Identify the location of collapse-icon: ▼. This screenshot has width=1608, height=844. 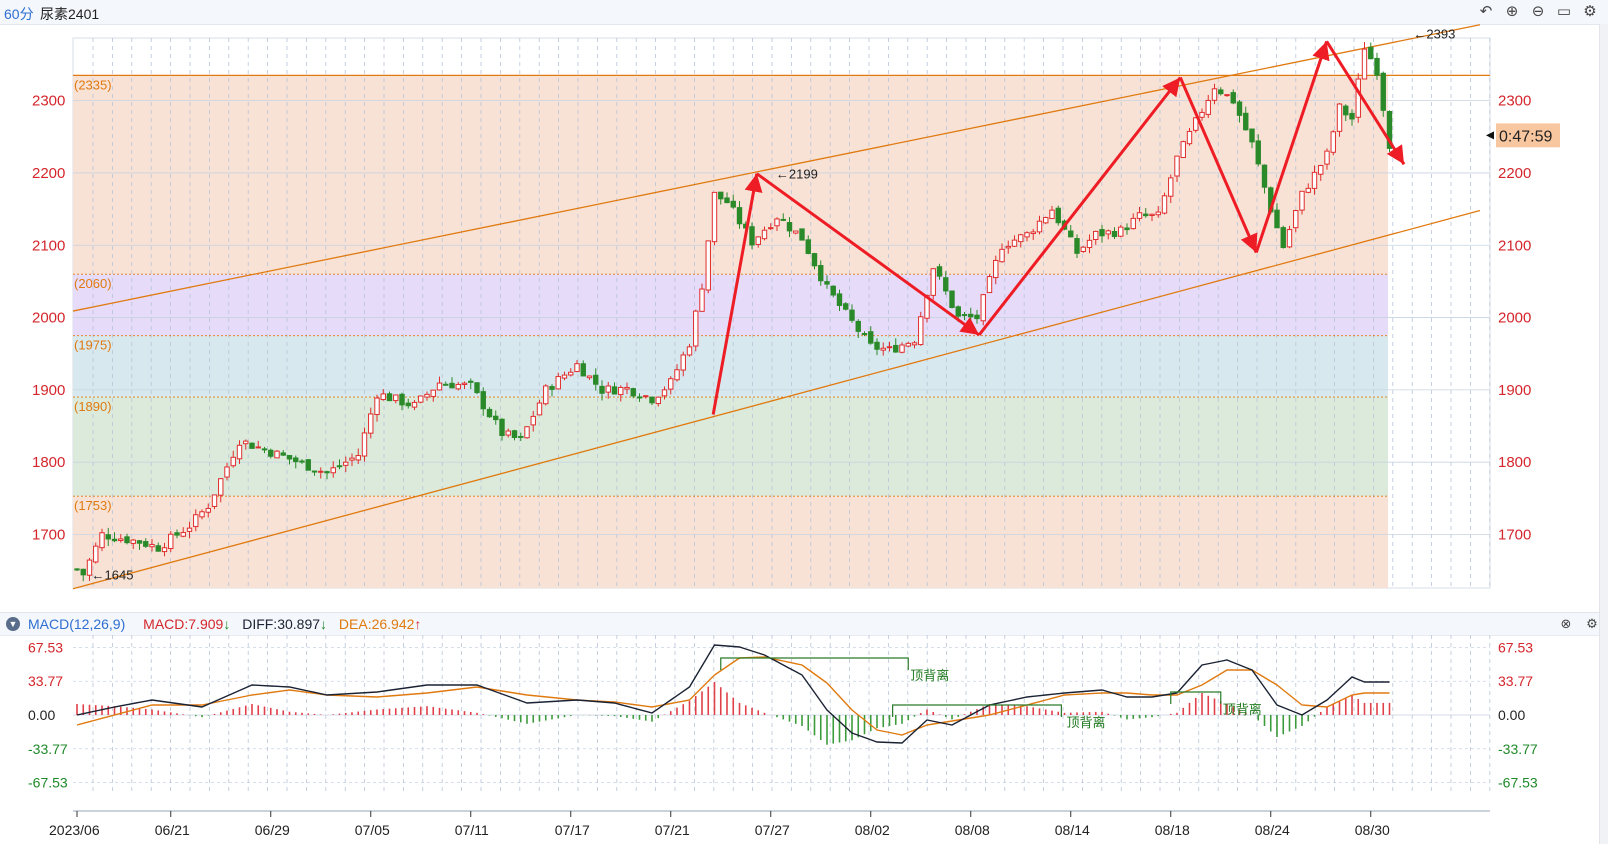
(13, 624).